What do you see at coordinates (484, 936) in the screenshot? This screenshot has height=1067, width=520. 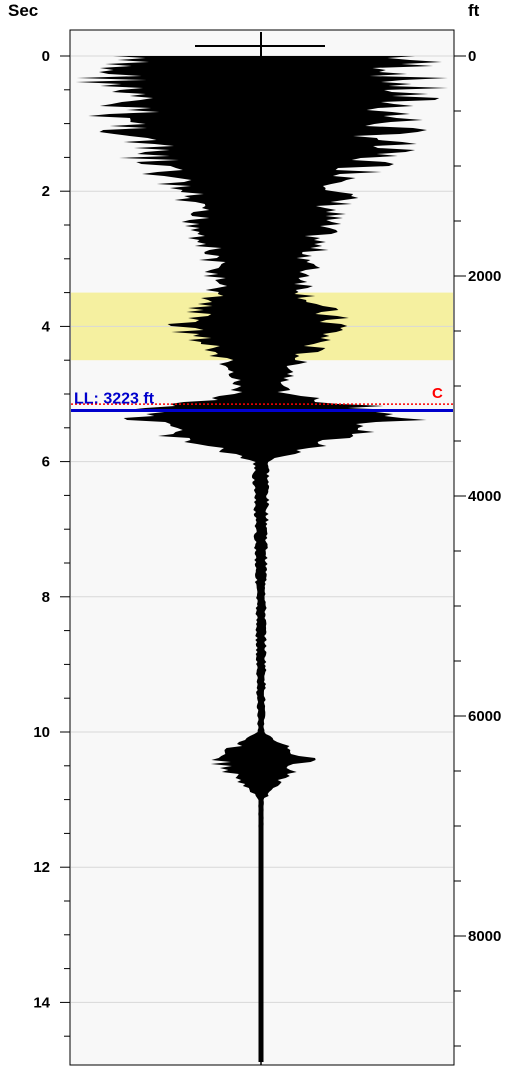 I see `right-axis-tick-label: 8000` at bounding box center [484, 936].